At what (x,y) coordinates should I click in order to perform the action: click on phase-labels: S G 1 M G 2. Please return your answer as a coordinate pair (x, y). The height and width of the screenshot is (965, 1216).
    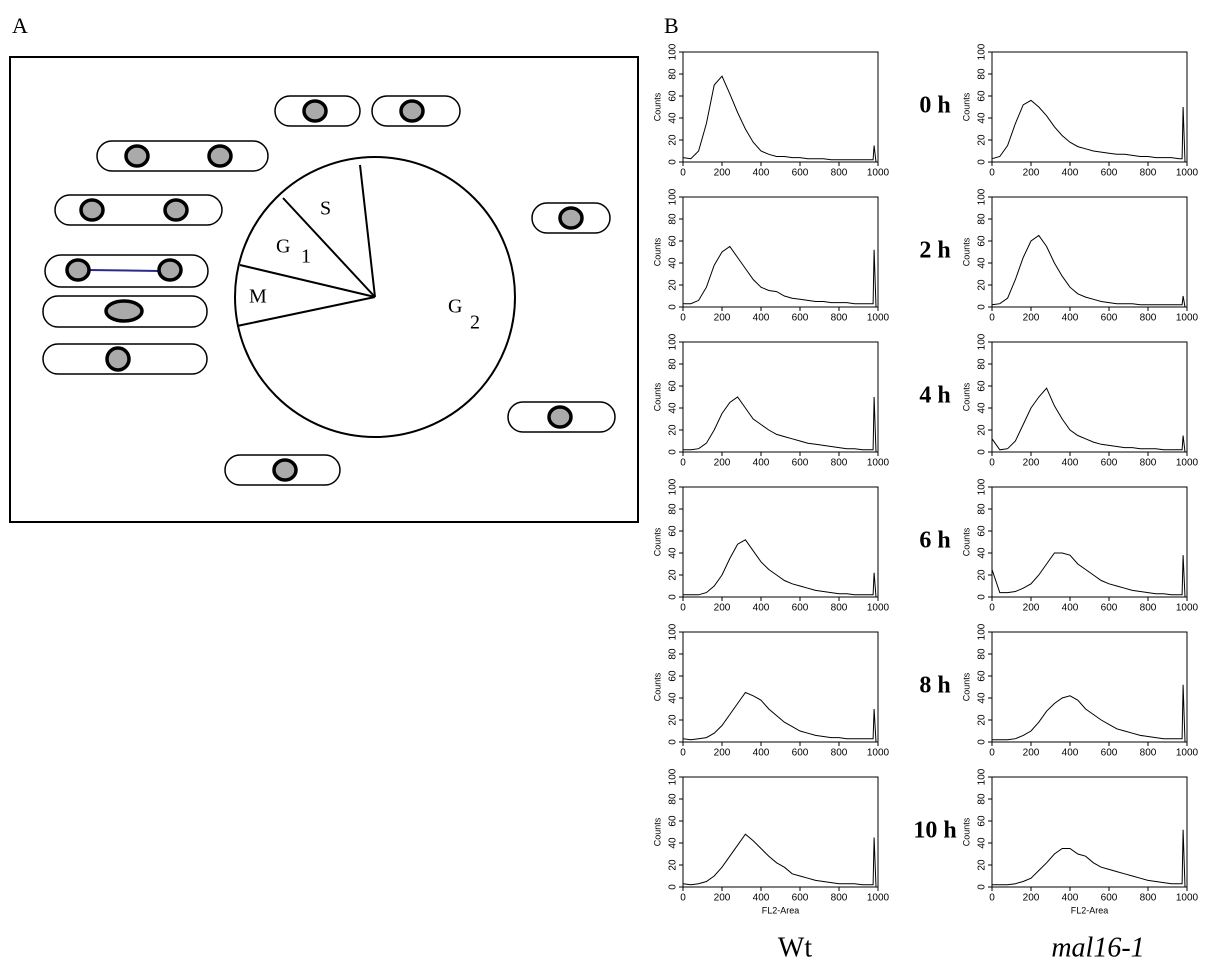
    Looking at the image, I should click on (364, 266).